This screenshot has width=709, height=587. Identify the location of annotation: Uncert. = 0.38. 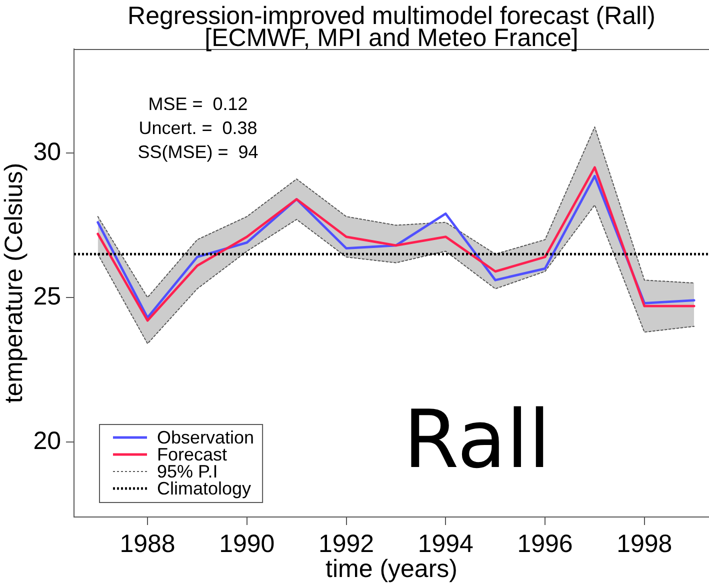
(198, 128).